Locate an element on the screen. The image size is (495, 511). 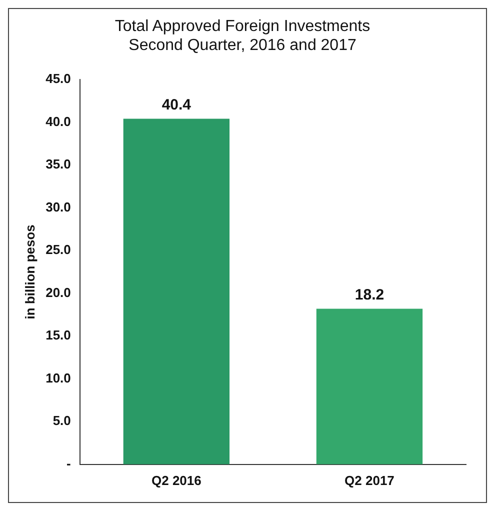
chart-title: Total Approved Foreign Investments Second Quarter, 2016 and 2017 is located at coordinates (242, 36).